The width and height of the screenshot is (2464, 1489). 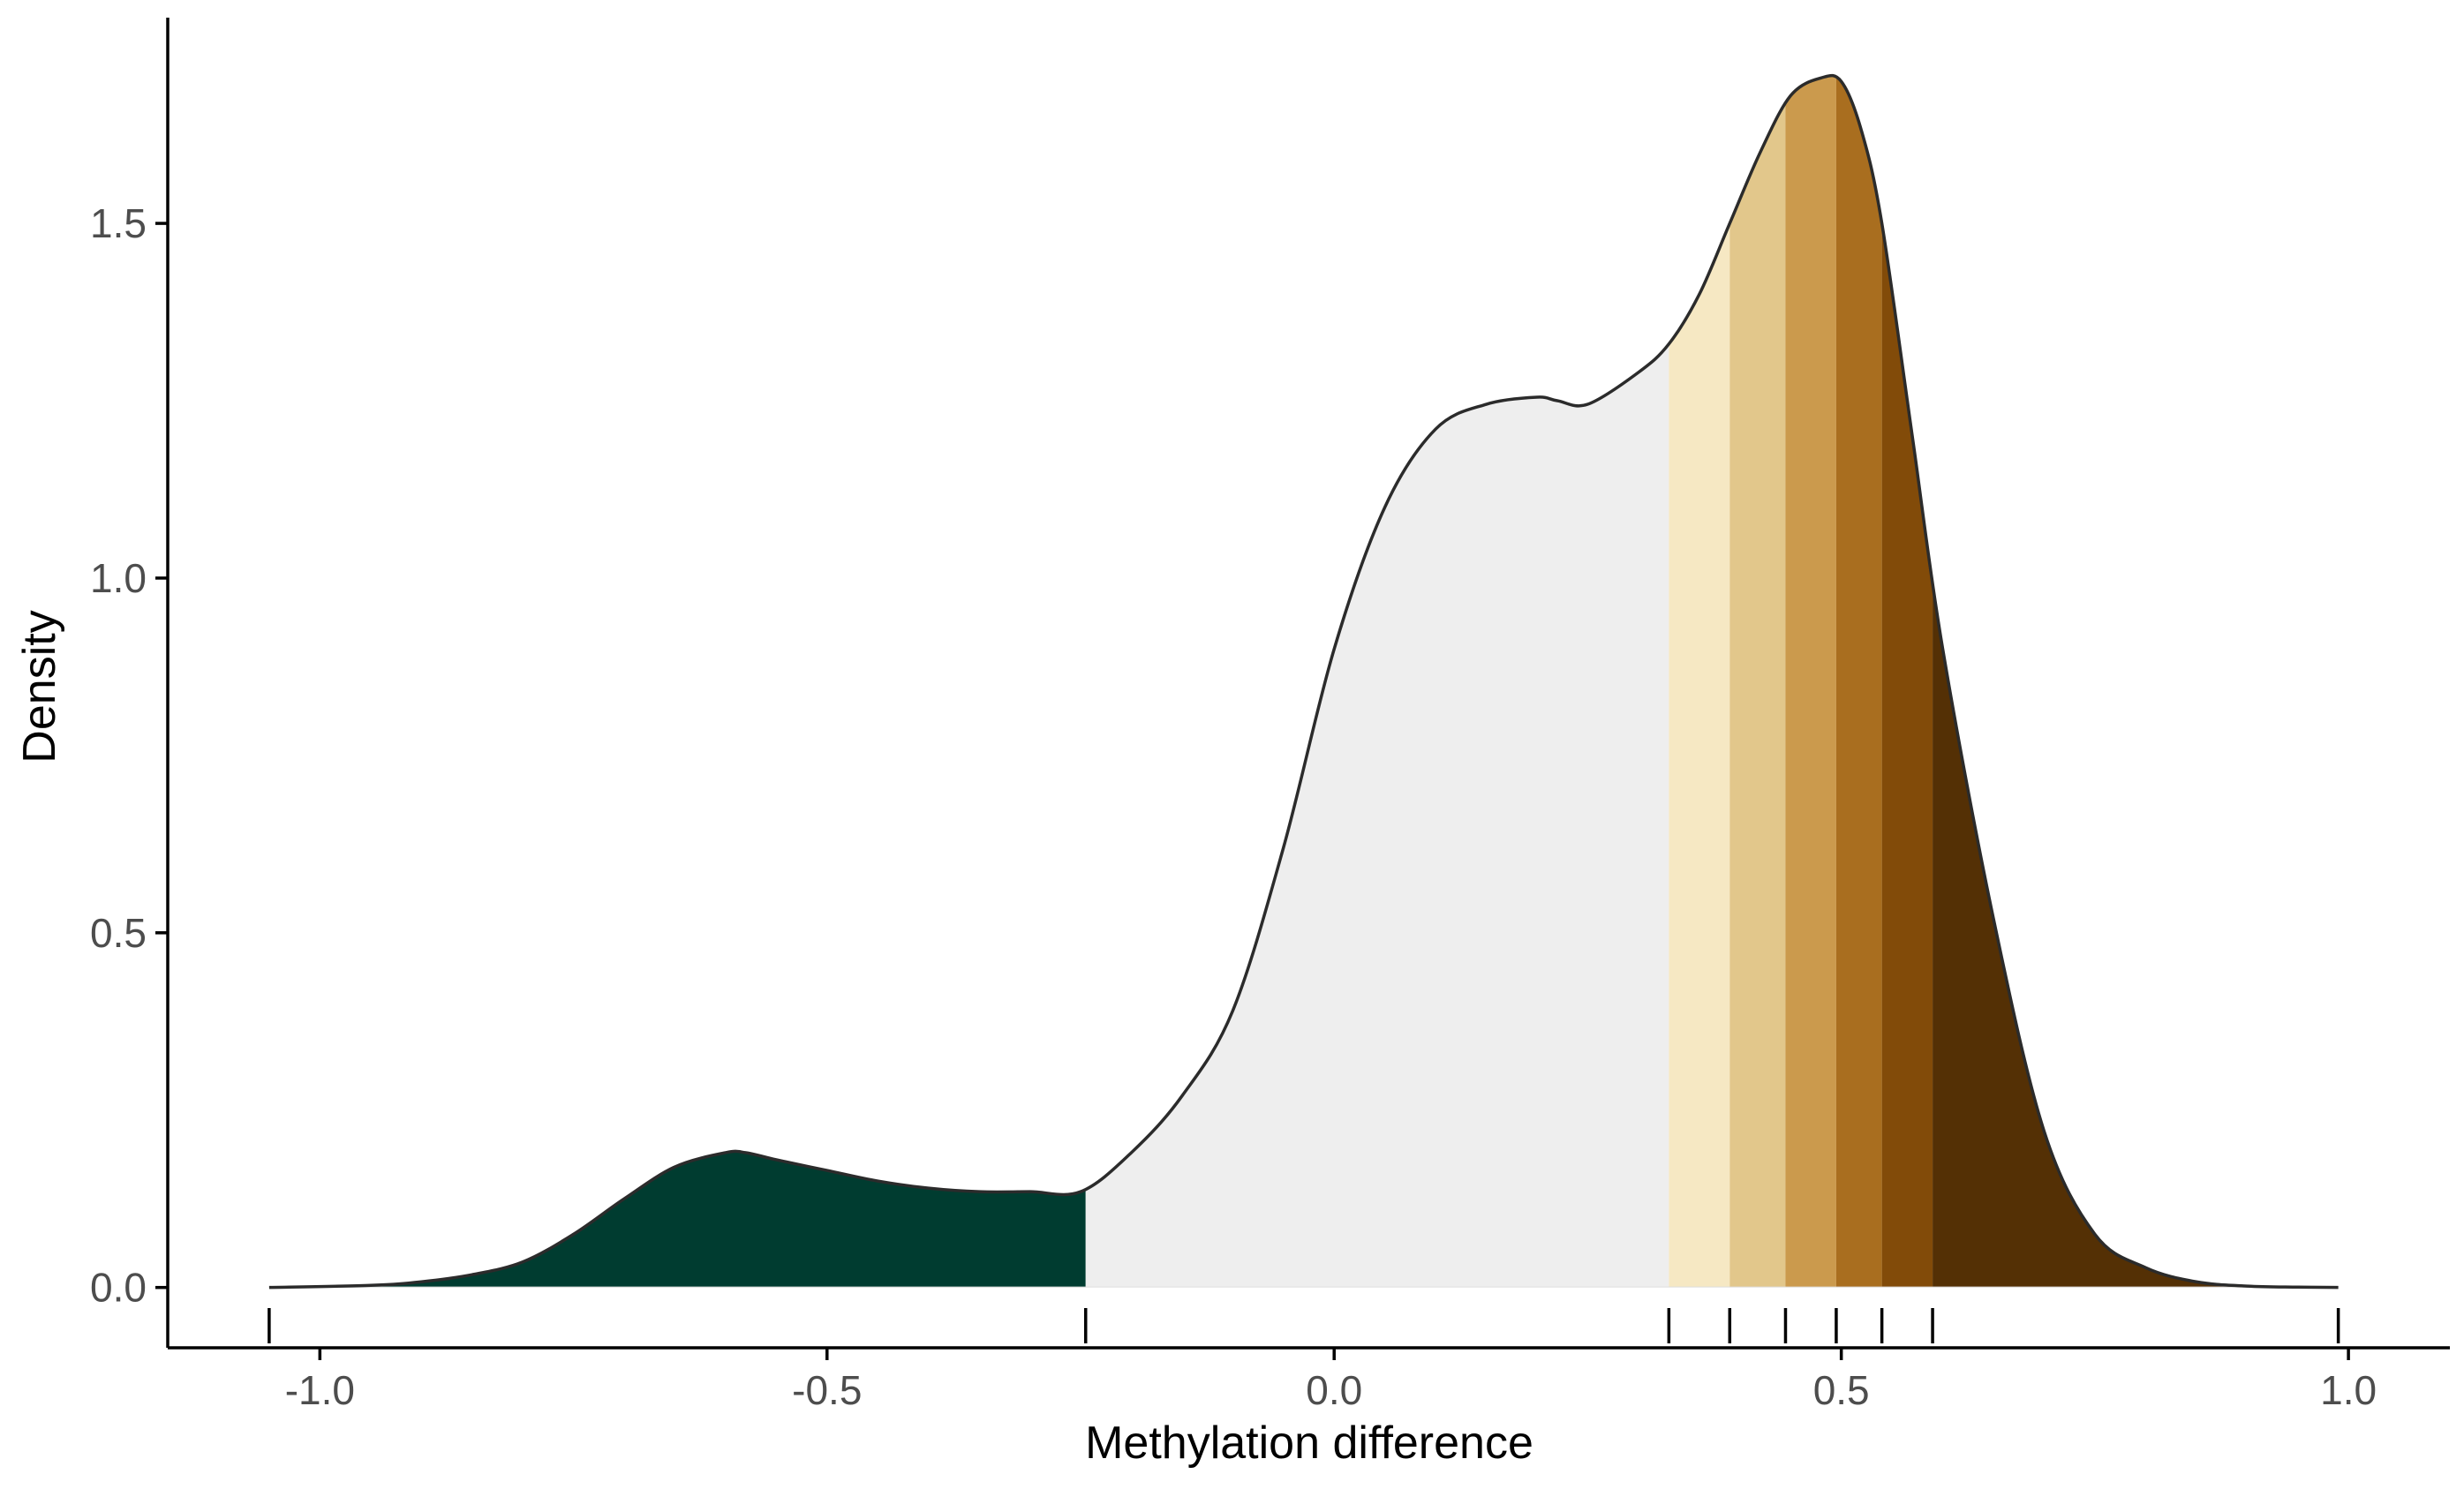 I want to click on x-tick-label-3: 0.0, so click(x=1334, y=1390).